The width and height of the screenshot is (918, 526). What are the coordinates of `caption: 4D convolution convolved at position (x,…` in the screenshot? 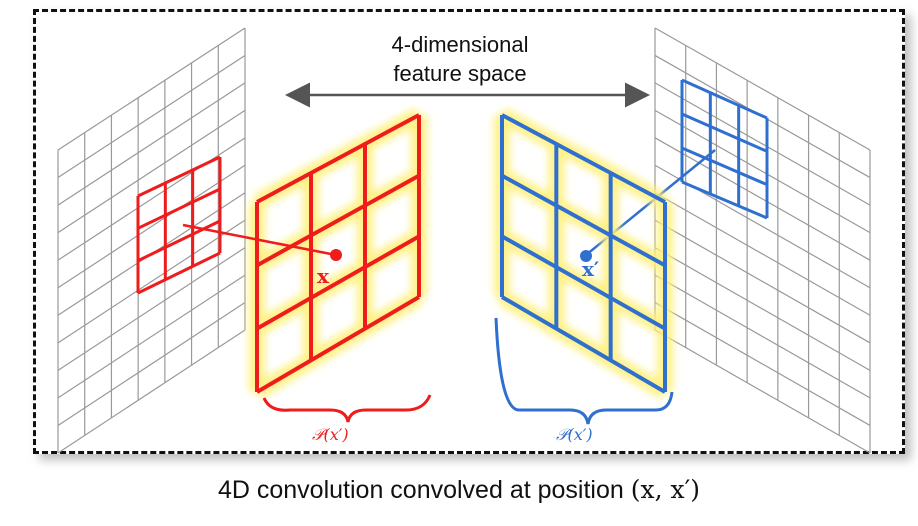 It's located at (459, 490).